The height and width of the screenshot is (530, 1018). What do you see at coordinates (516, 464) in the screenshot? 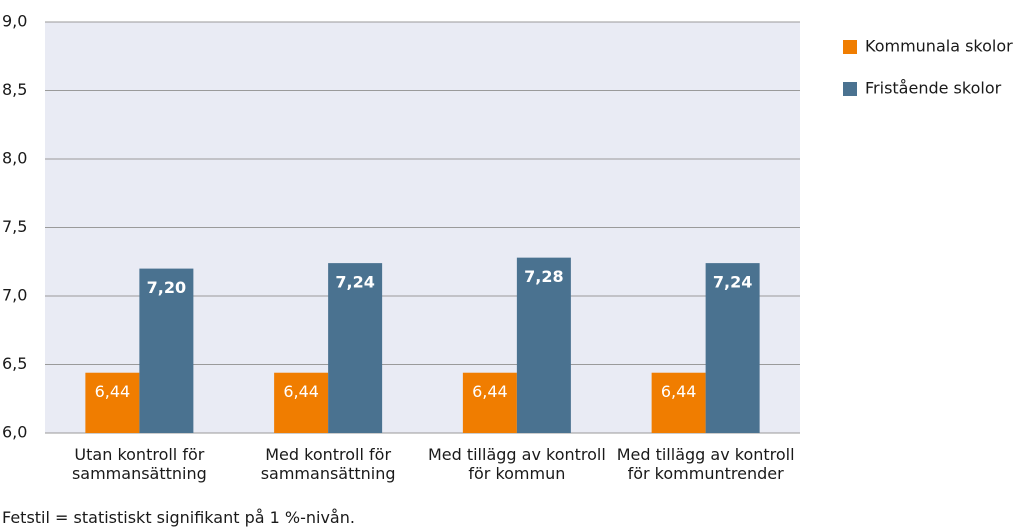
I see `x-tick-label: Med tillägg av kontroll för kommun` at bounding box center [516, 464].